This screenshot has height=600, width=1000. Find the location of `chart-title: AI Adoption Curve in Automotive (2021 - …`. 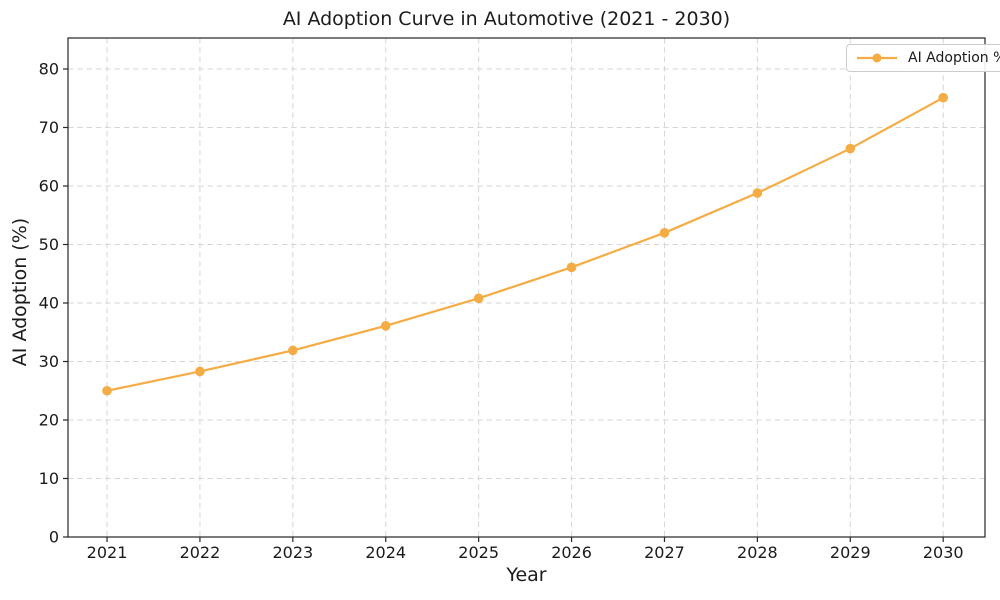

chart-title: AI Adoption Curve in Automotive (2021 - … is located at coordinates (506, 19).